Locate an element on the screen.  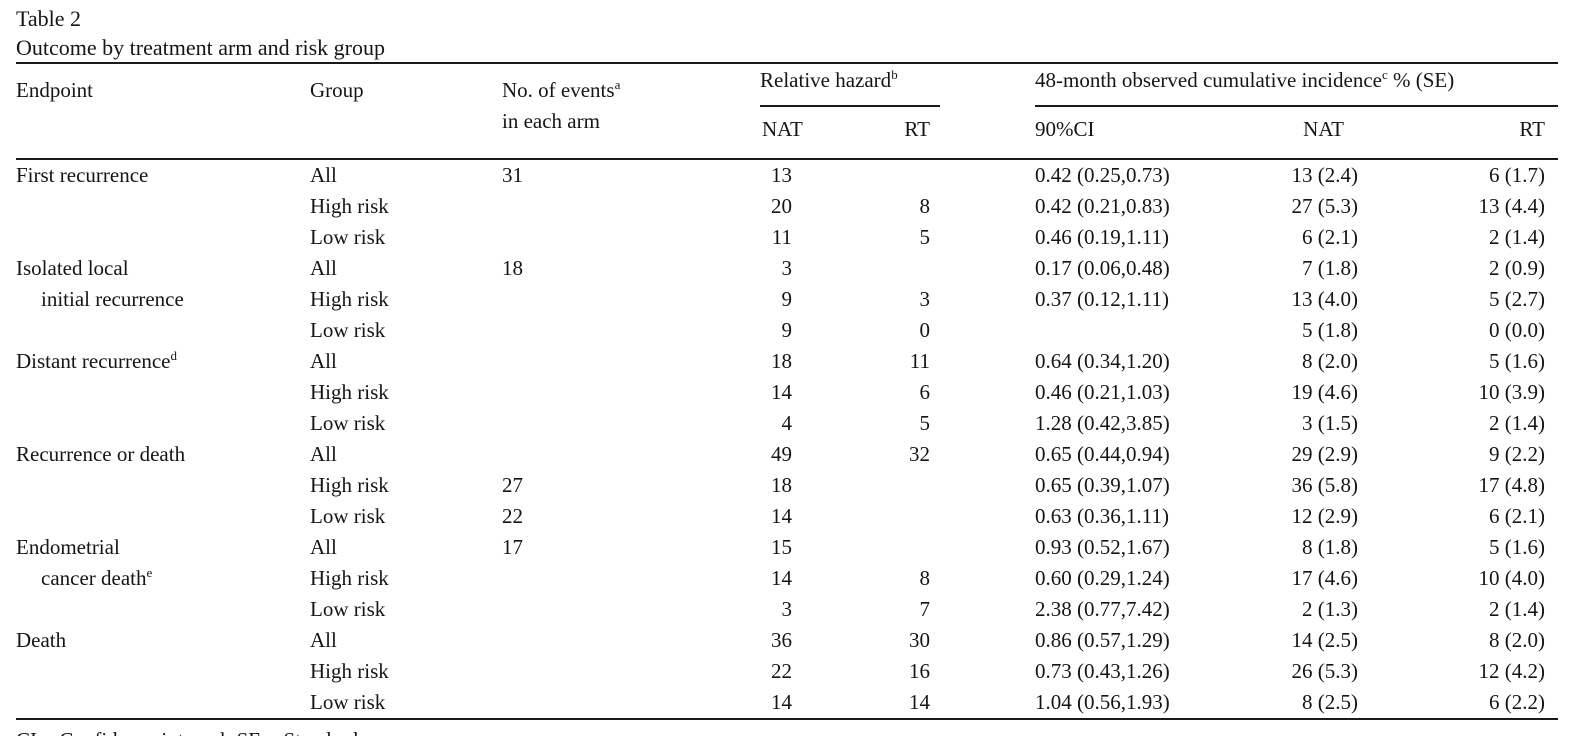
rh-rt-cell: 8 is located at coordinates (925, 206).